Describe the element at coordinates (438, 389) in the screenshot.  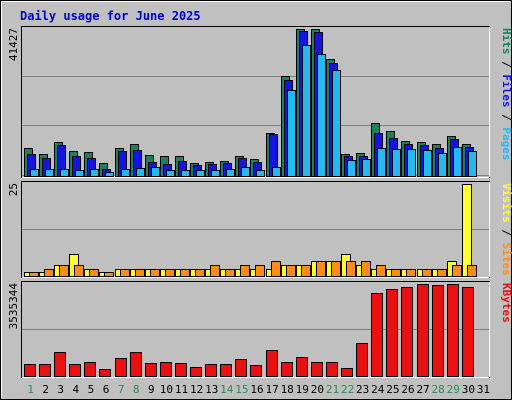
I see `x-tick-label-28: 28` at that location.